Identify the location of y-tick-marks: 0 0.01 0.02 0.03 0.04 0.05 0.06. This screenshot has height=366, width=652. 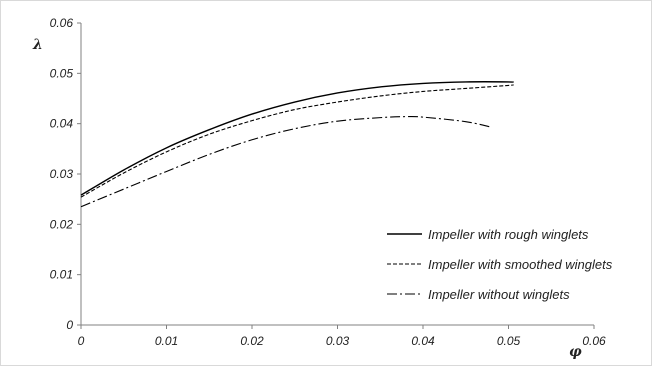
(65, 174).